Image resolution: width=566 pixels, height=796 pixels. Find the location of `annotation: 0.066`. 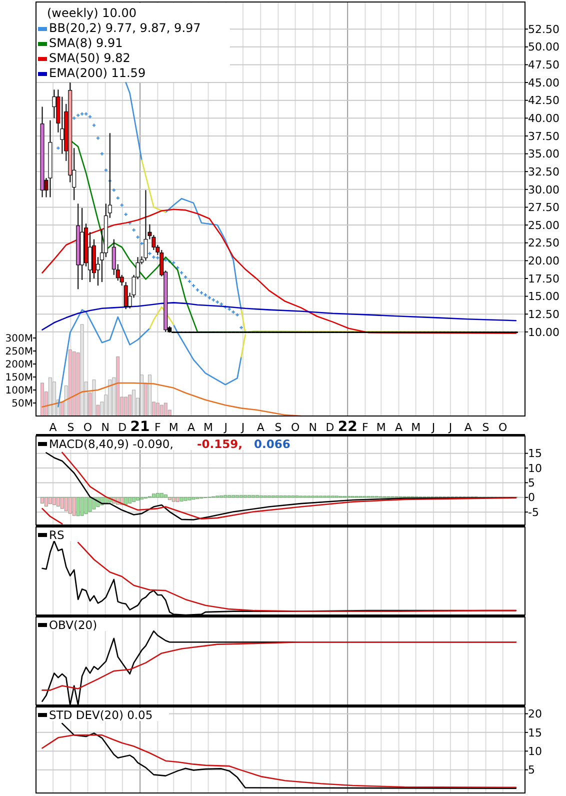

annotation: 0.066 is located at coordinates (272, 444).